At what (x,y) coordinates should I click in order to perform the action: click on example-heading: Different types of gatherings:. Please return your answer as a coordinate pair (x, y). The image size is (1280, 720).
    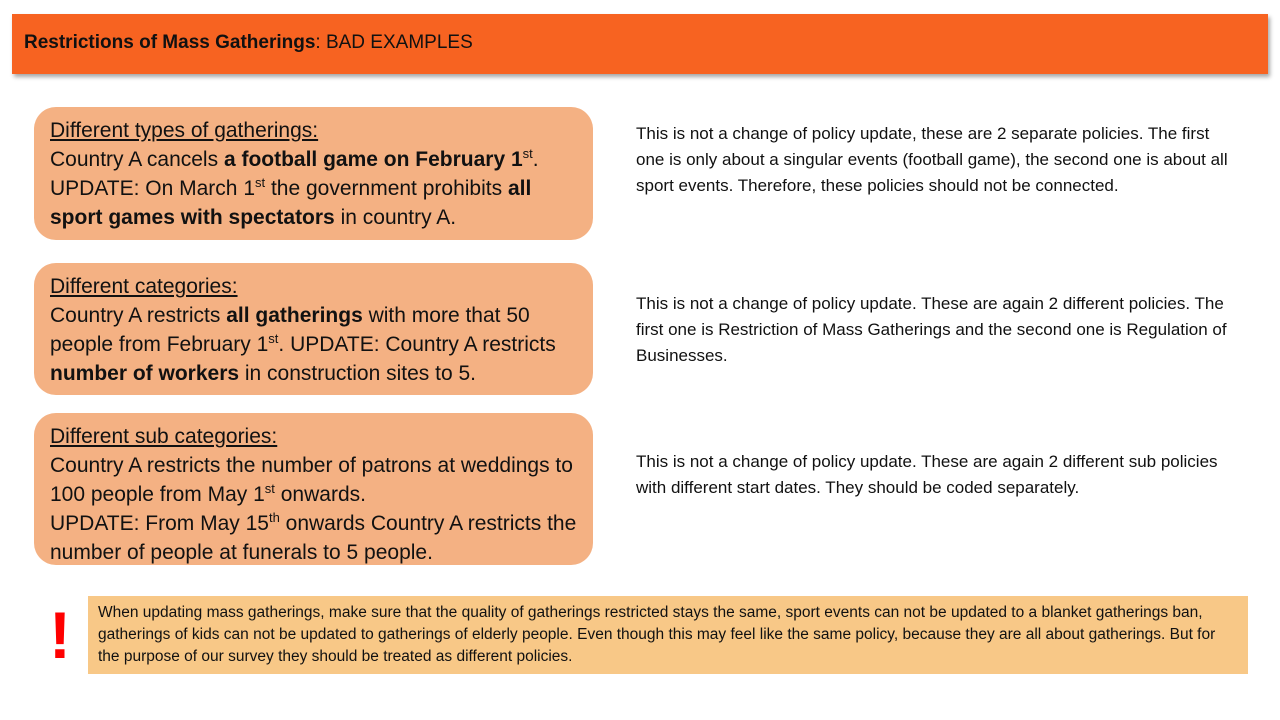
    Looking at the image, I should click on (184, 130).